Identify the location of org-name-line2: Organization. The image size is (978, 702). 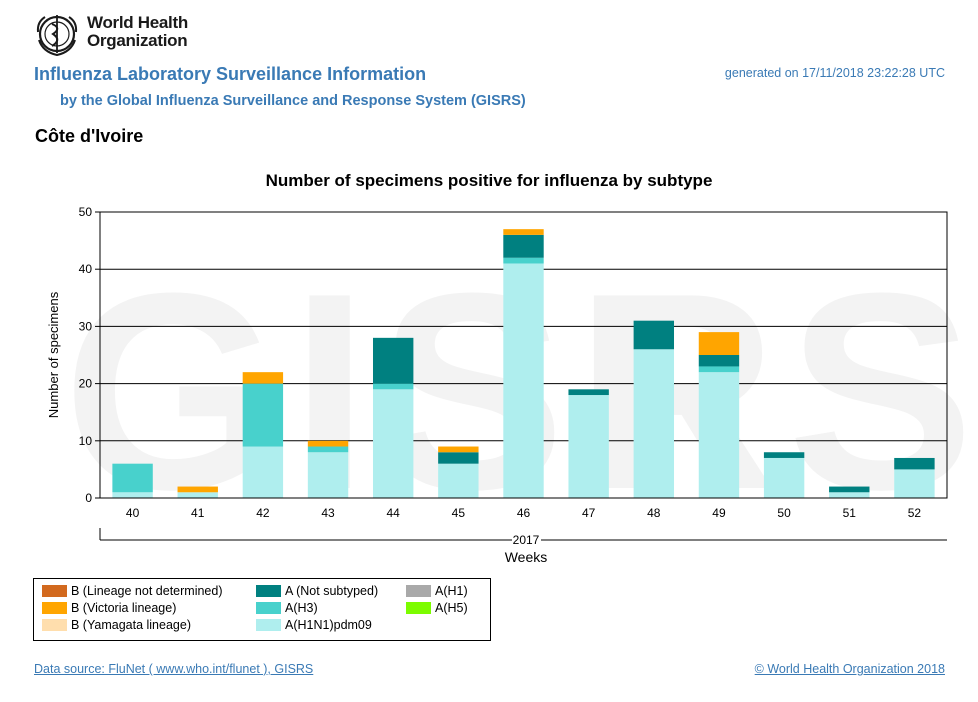
(137, 40).